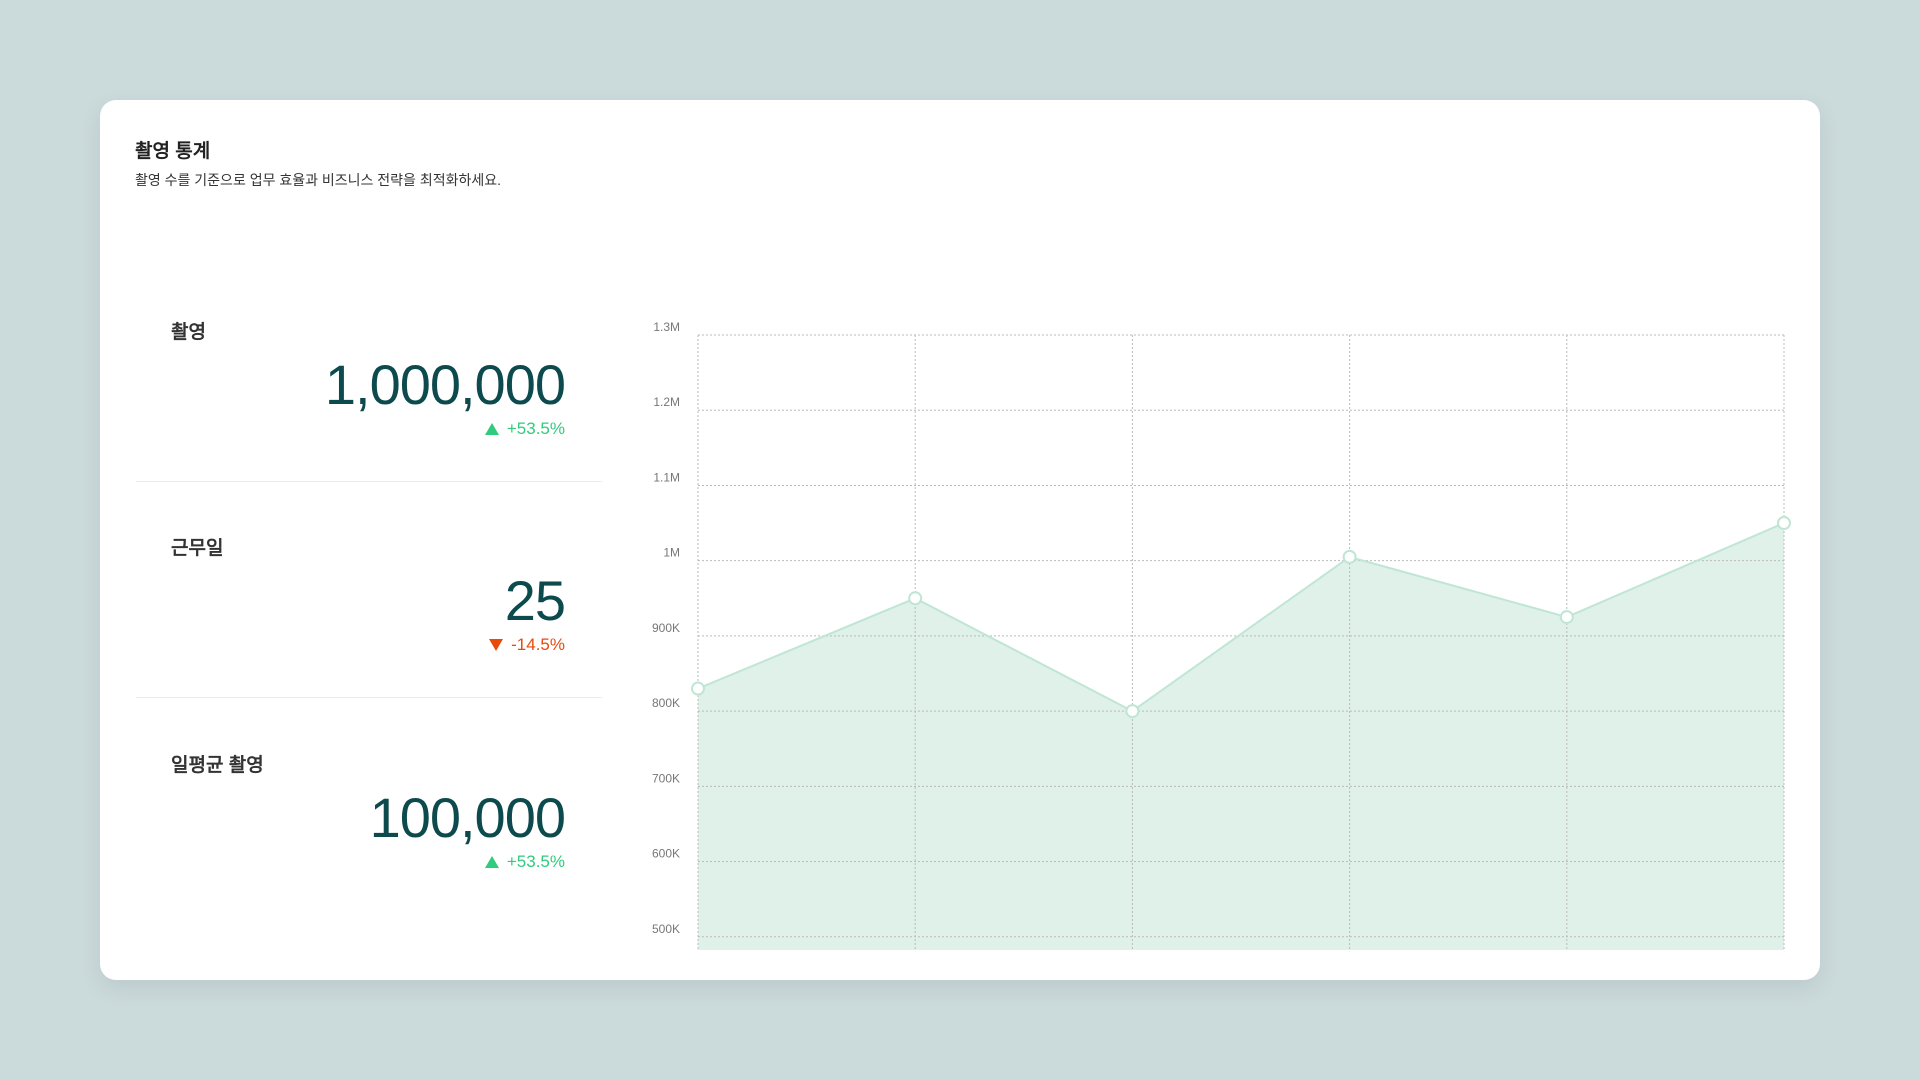 The height and width of the screenshot is (1080, 1920). I want to click on y-tick-label: 600K, so click(666, 854).